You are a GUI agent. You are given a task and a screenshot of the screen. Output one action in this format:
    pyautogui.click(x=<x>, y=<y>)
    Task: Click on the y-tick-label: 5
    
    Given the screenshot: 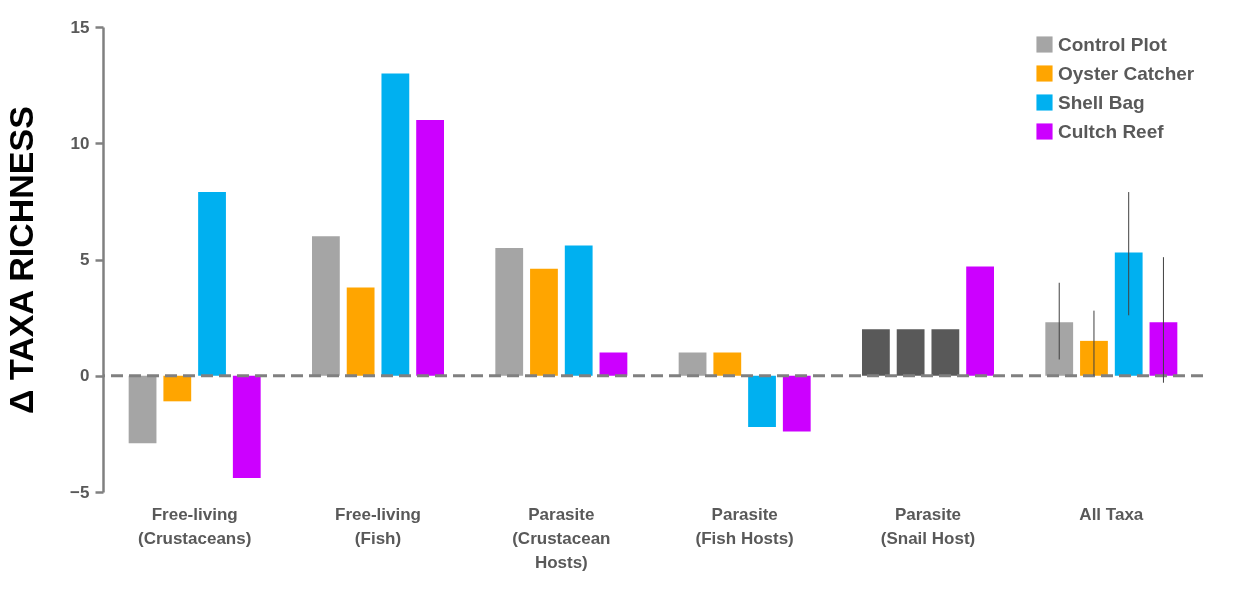 What is the action you would take?
    pyautogui.click(x=85, y=259)
    